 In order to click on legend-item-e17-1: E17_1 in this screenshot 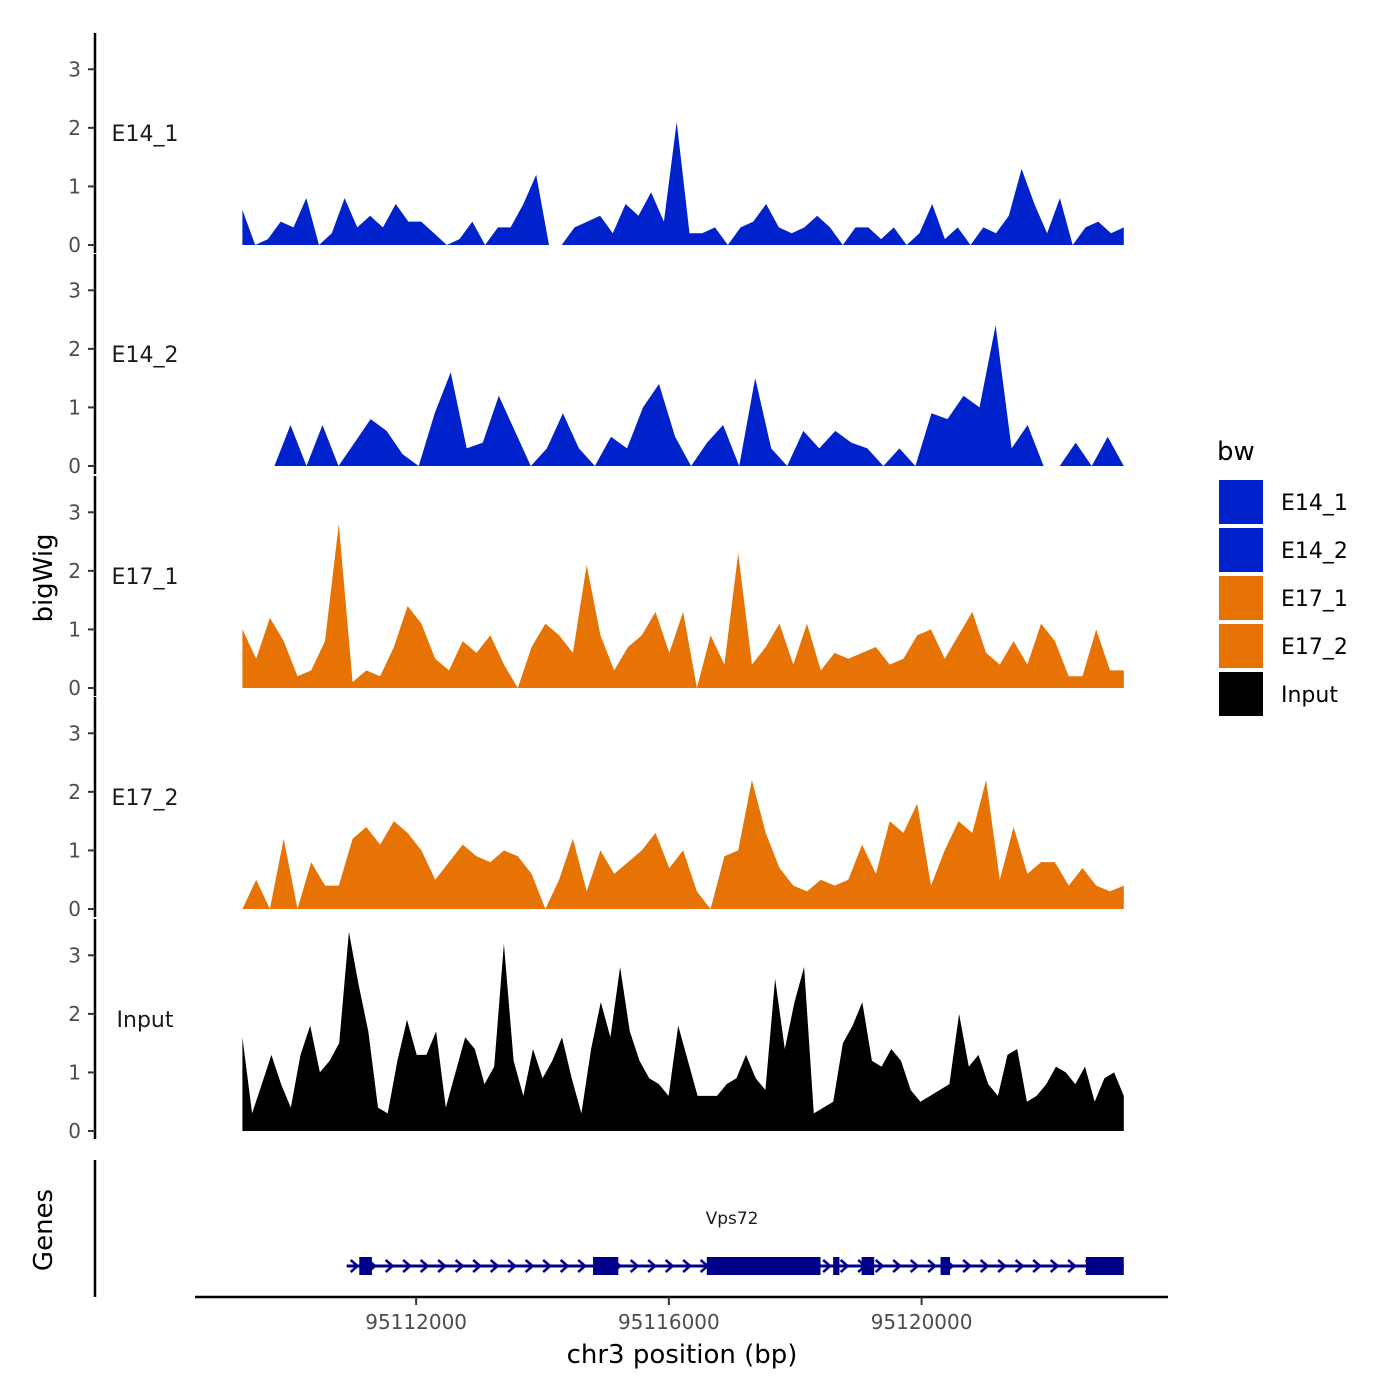, I will do `click(1283, 598)`.